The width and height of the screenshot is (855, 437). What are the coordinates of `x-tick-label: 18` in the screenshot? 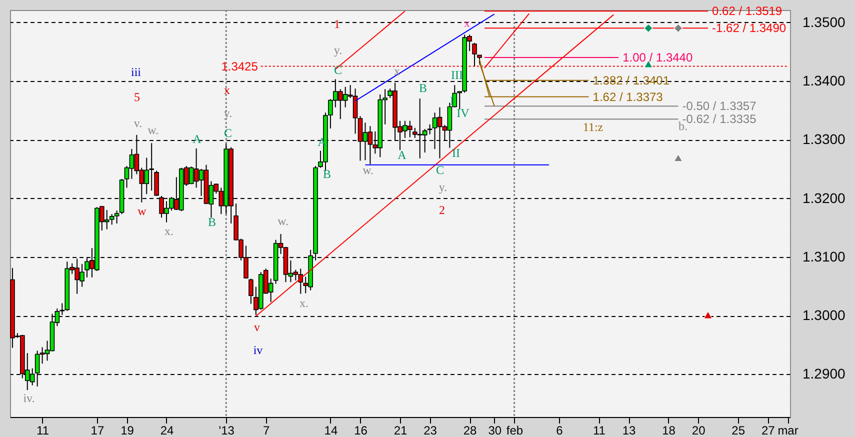 It's located at (669, 430).